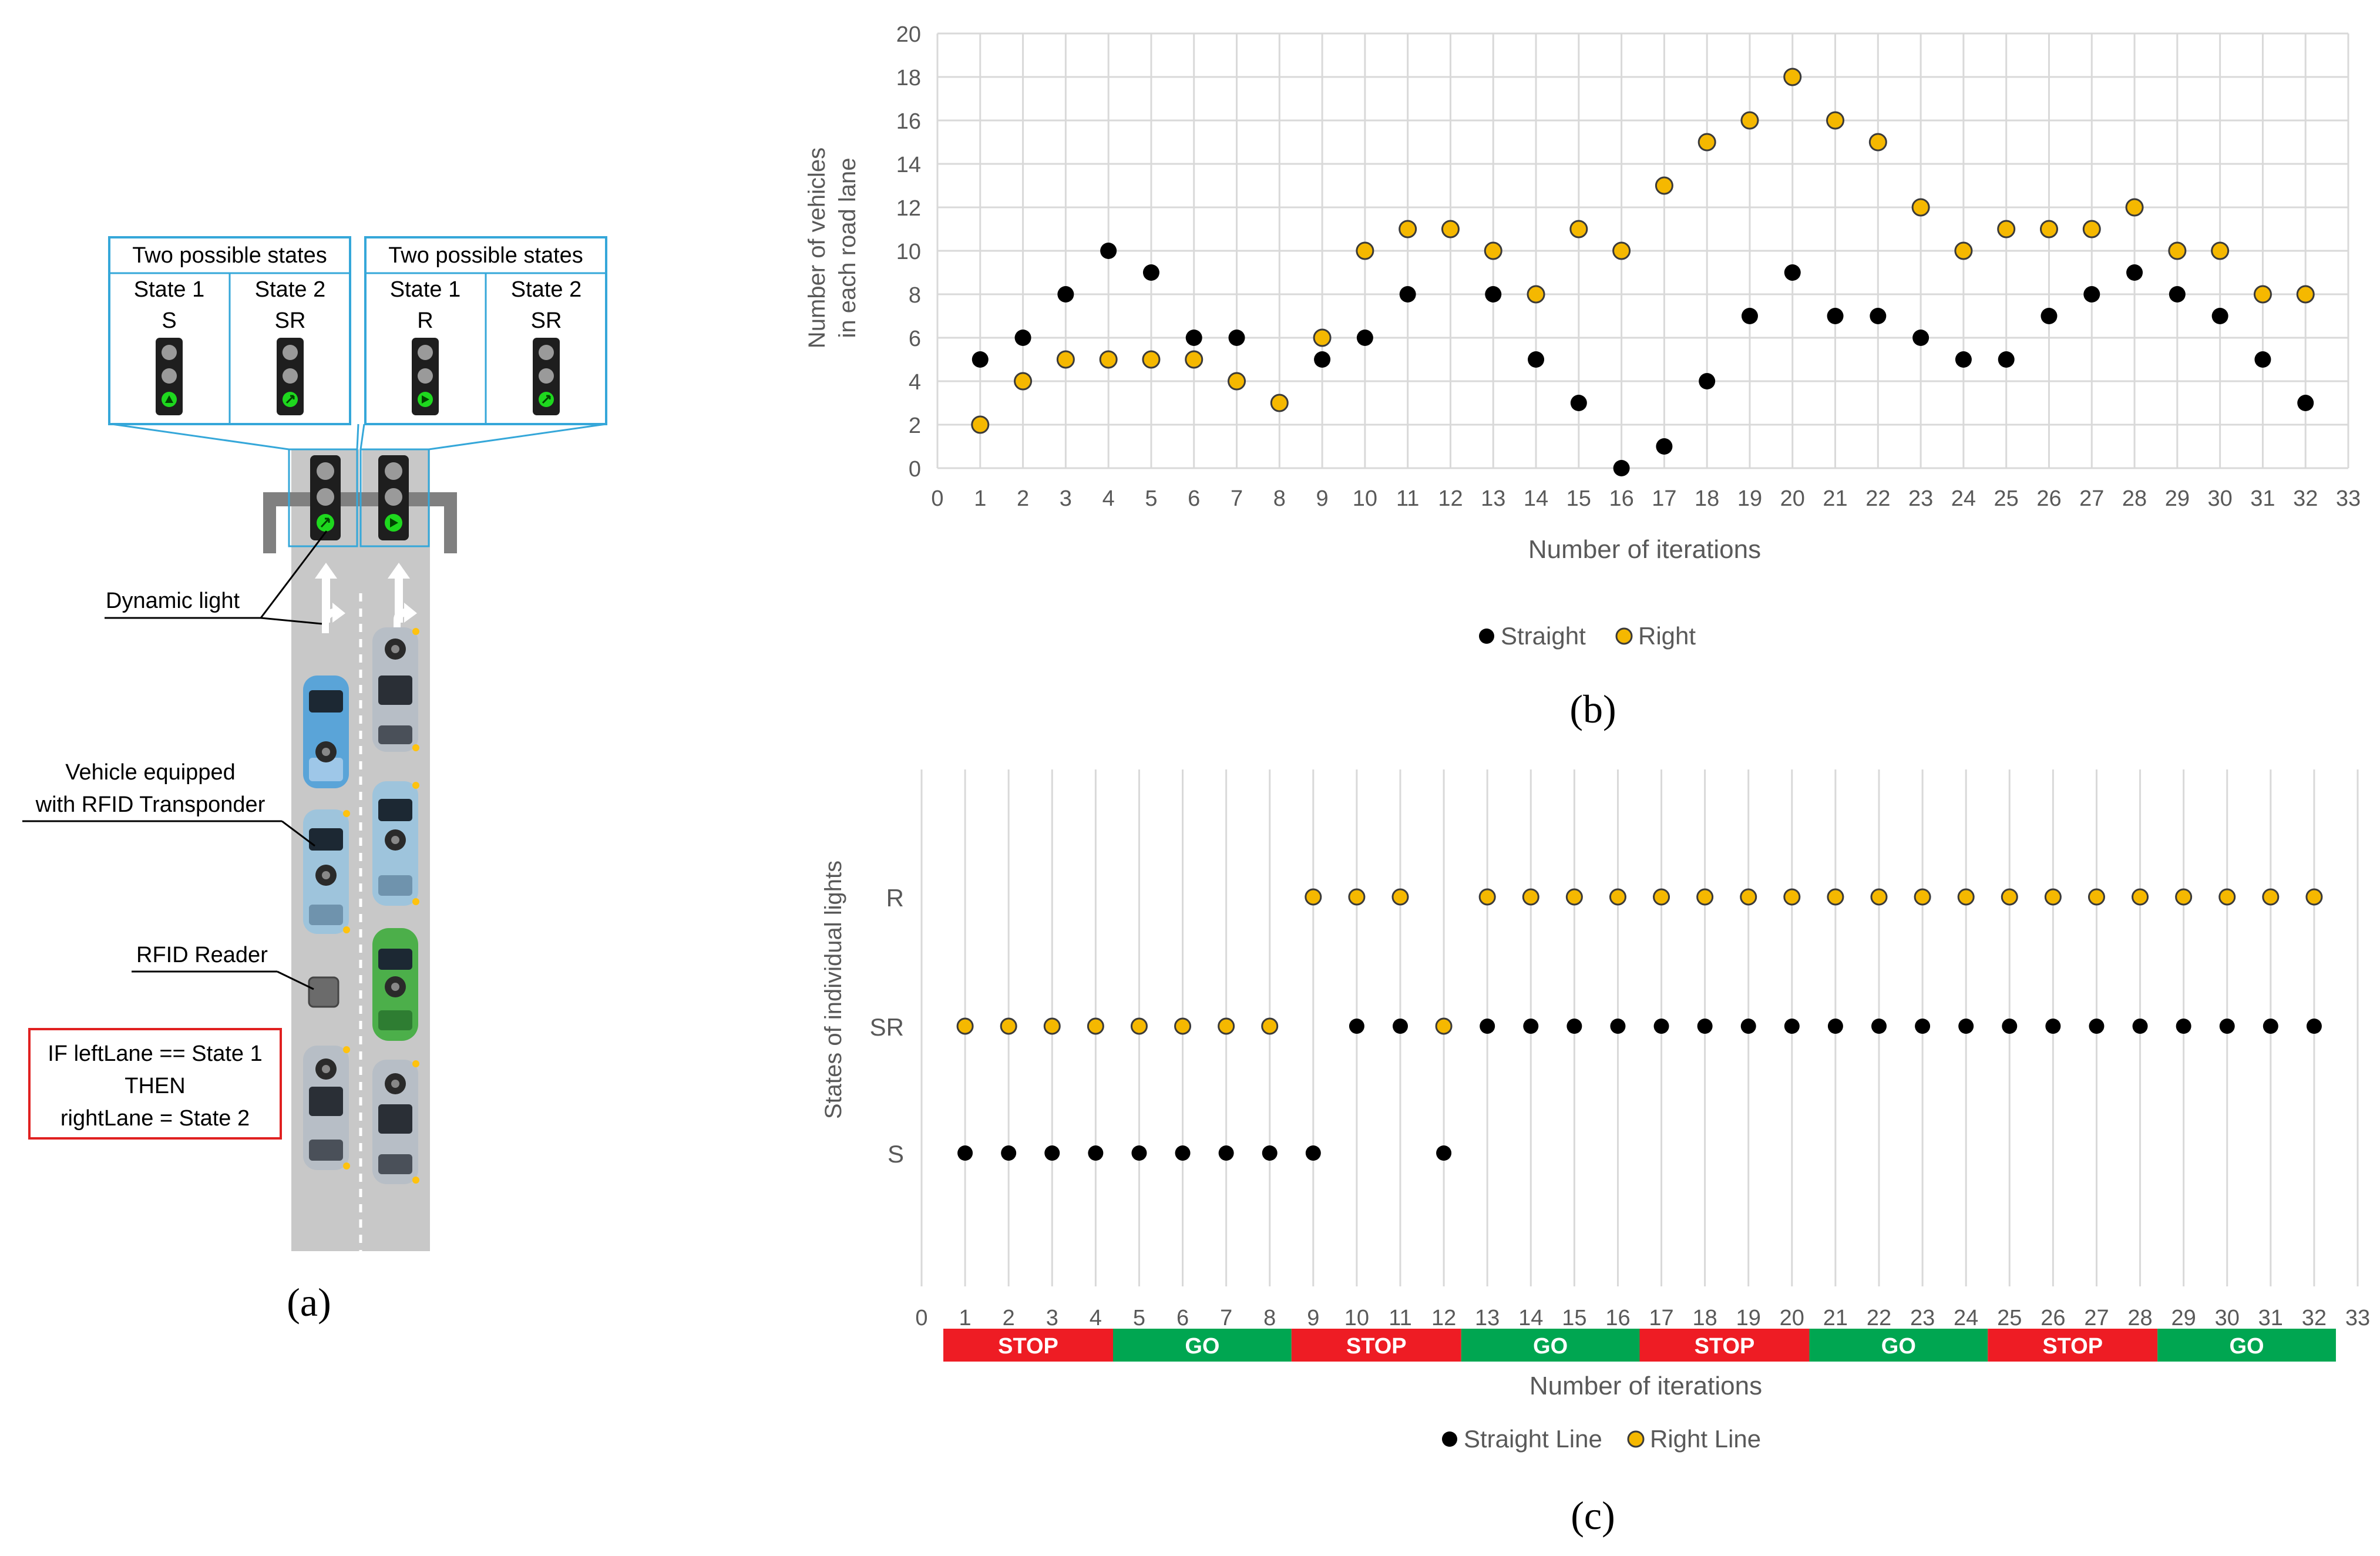 This screenshot has width=2380, height=1556. I want to click on states-box-left-state2: State 2, so click(290, 289).